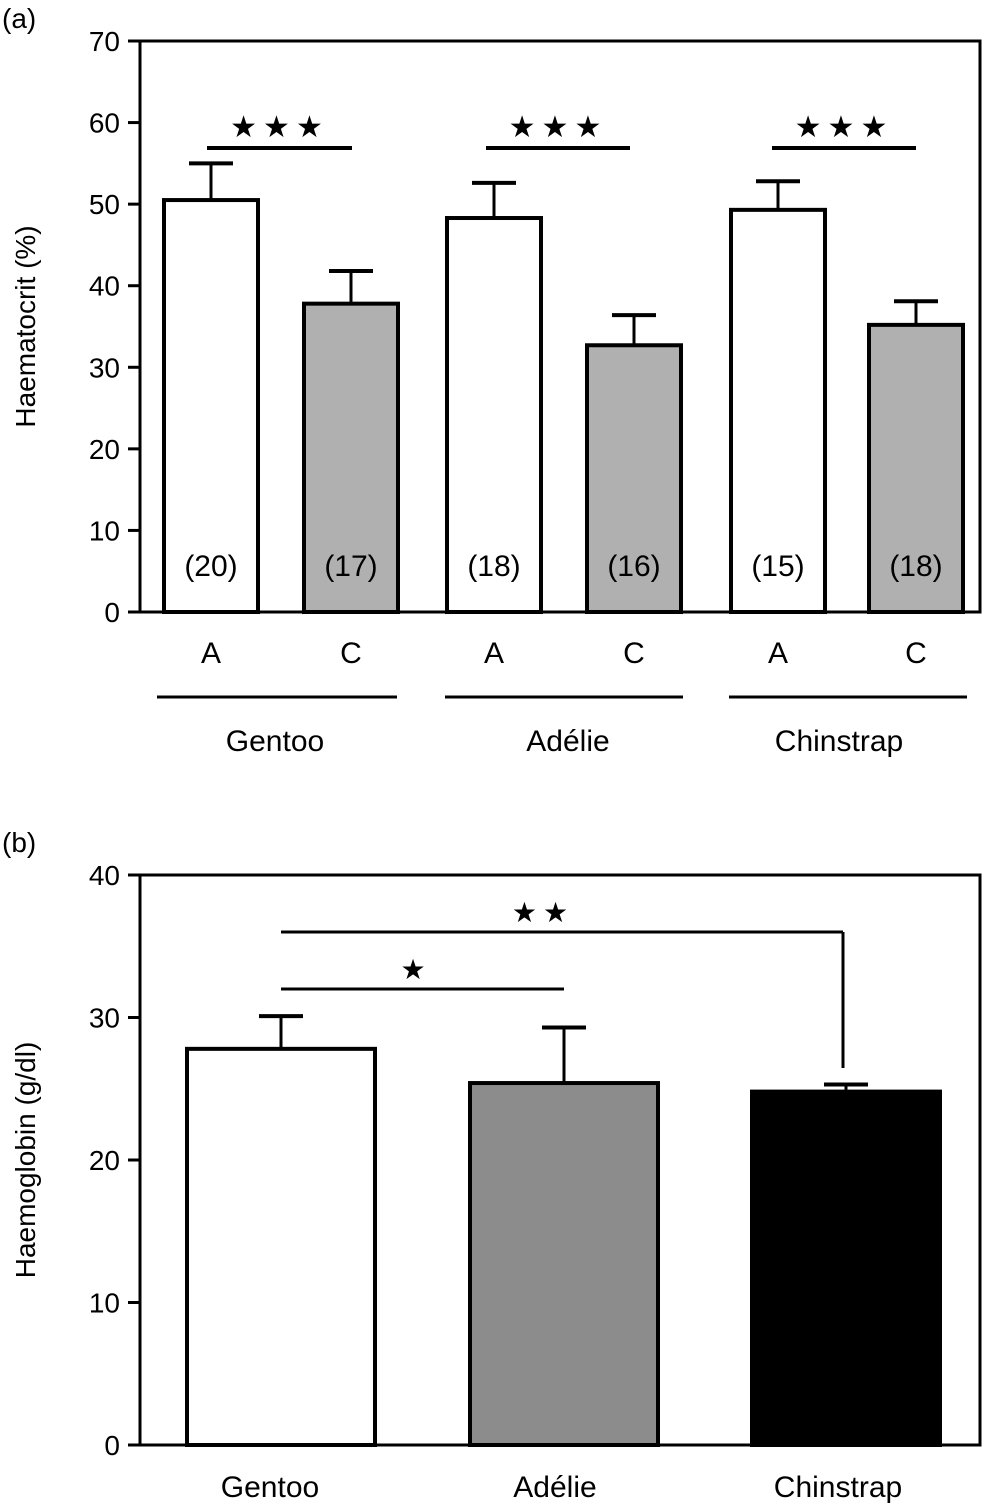 Image resolution: width=995 pixels, height=1512 pixels. I want to click on y-axis-label: Haemoglobin (g/dl), so click(25, 1160).